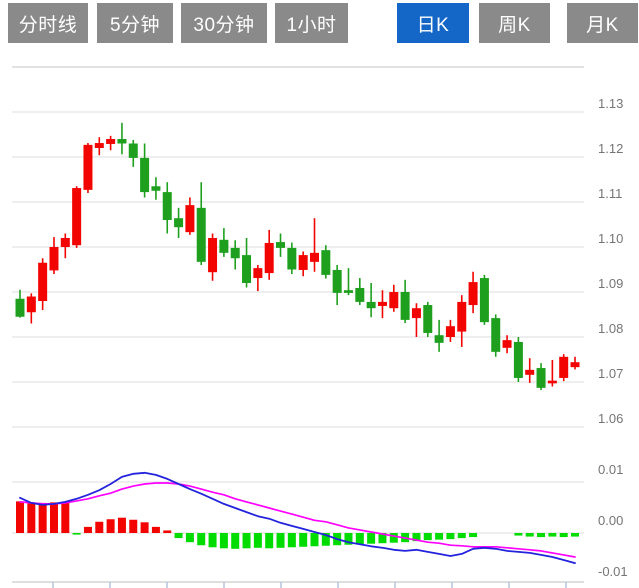  I want to click on price-axis-label: 1.12, so click(610, 148).